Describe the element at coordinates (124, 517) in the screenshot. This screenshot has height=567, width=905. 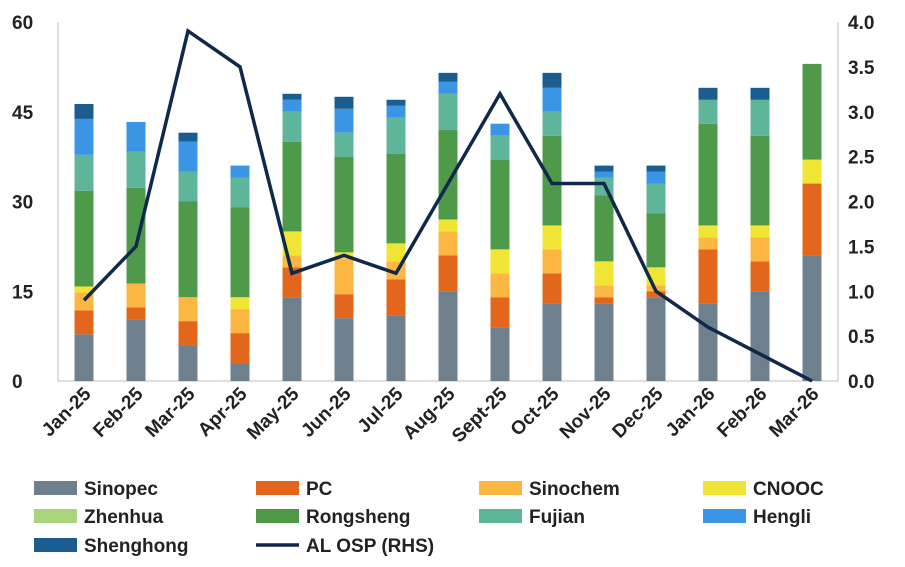
I see `legend-label-zhenhua: Zhenhua` at that location.